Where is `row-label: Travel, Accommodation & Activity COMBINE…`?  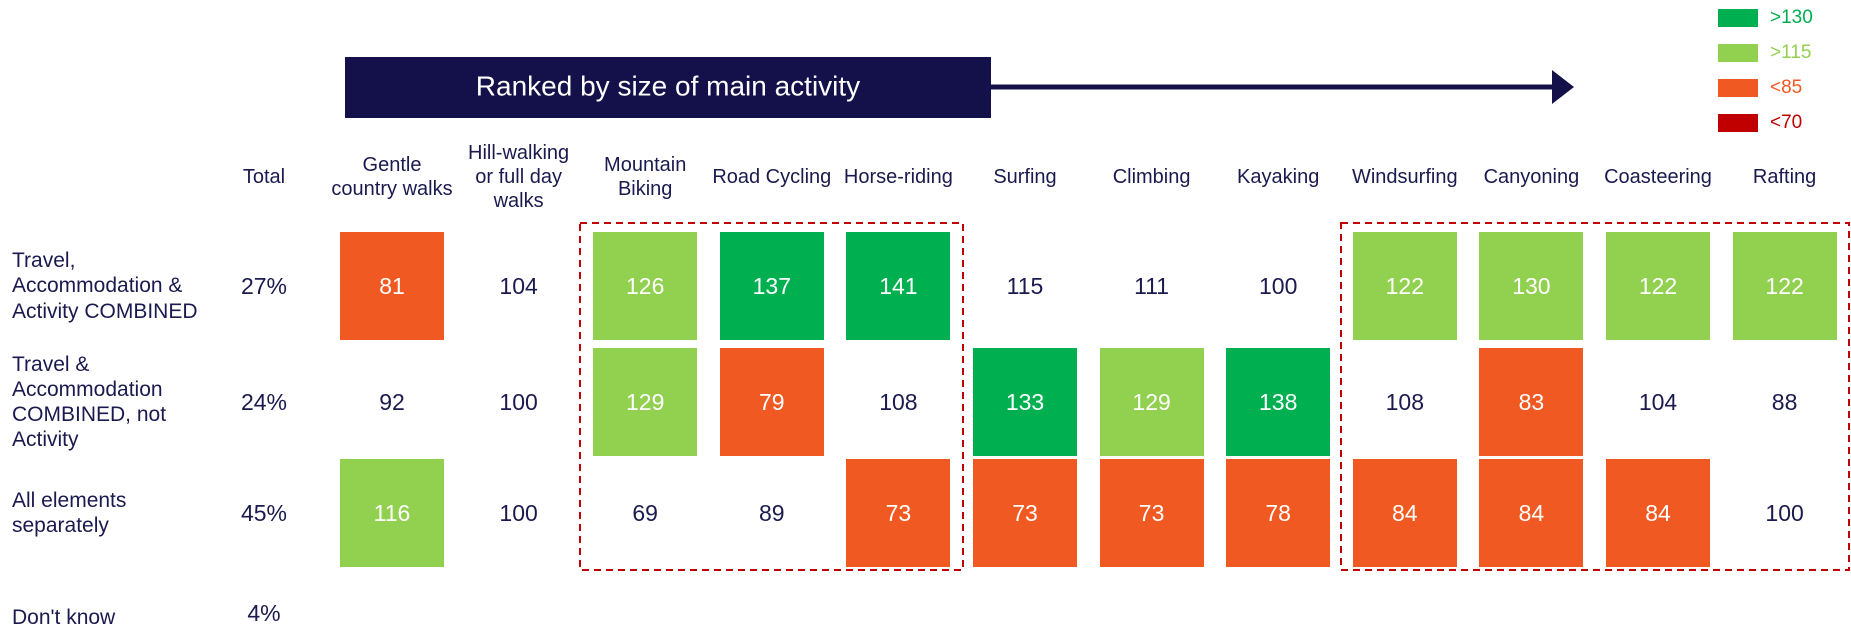 row-label: Travel, Accommodation & Activity COMBINE… is located at coordinates (105, 286).